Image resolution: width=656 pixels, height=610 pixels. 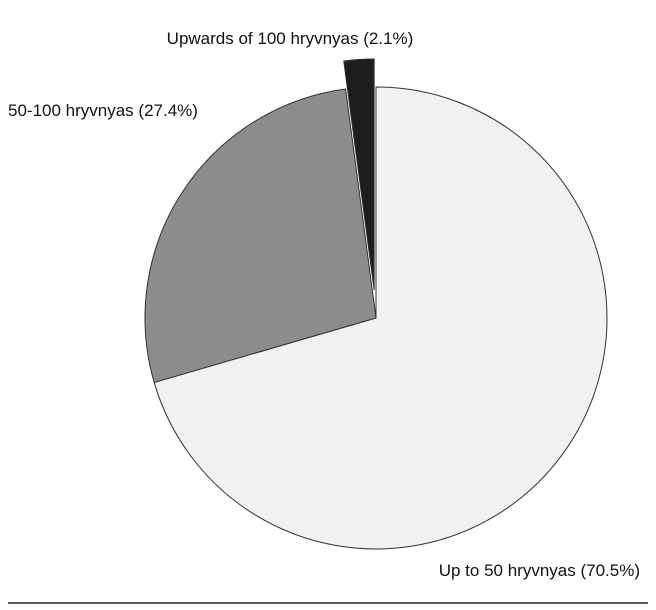 I want to click on slice-value-label: (2.1%), so click(x=388, y=38).